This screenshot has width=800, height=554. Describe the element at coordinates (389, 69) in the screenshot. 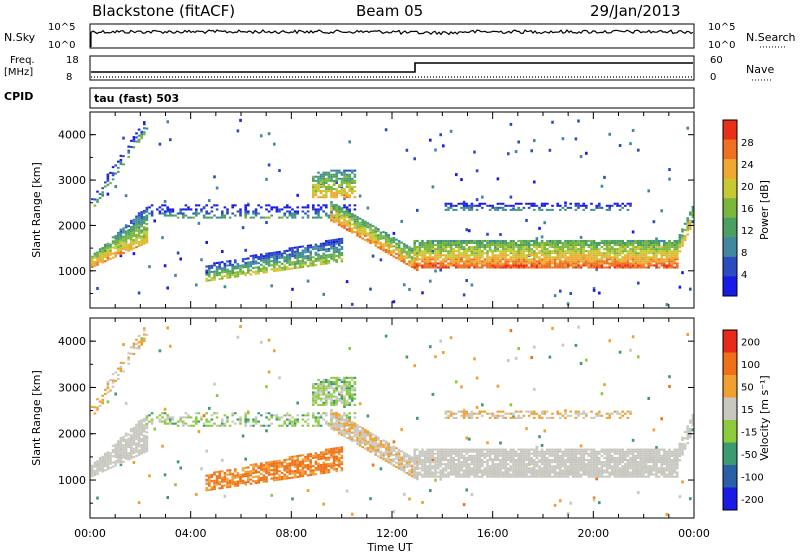

I see `freq-panel: Freq. [MHz] 18 8 60 0 Nave` at that location.